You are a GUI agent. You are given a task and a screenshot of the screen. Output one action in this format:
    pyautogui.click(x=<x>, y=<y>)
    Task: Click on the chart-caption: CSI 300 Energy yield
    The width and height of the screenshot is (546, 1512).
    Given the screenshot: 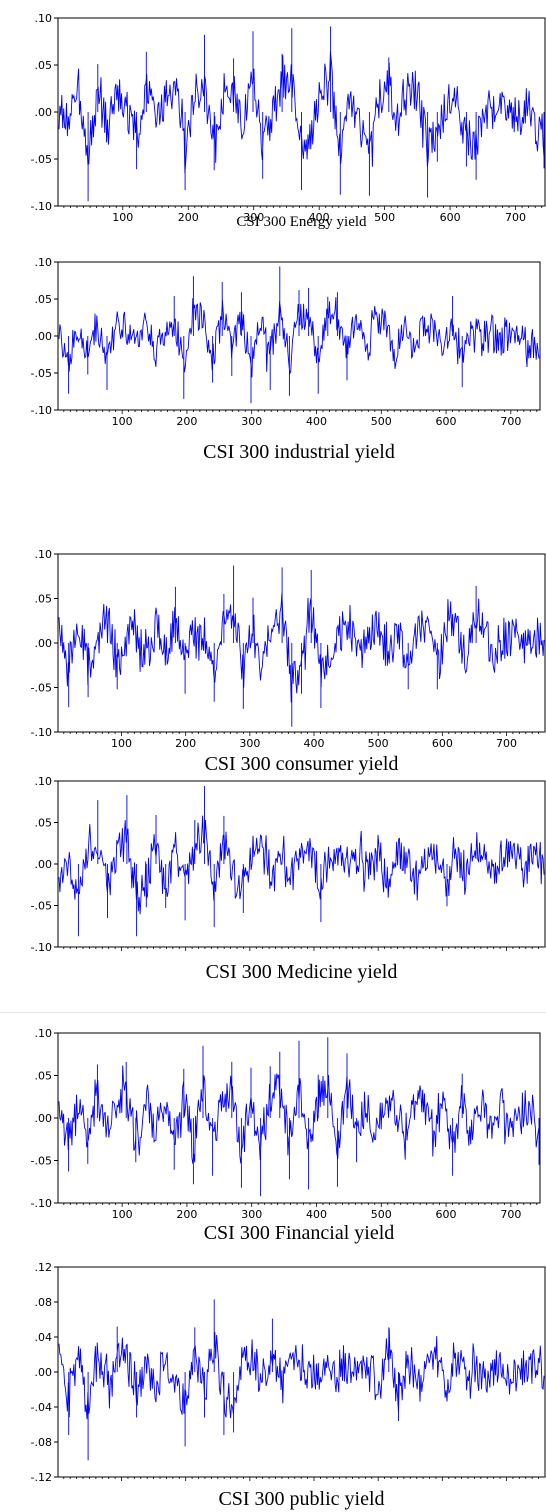 What is the action you would take?
    pyautogui.click(x=301, y=222)
    